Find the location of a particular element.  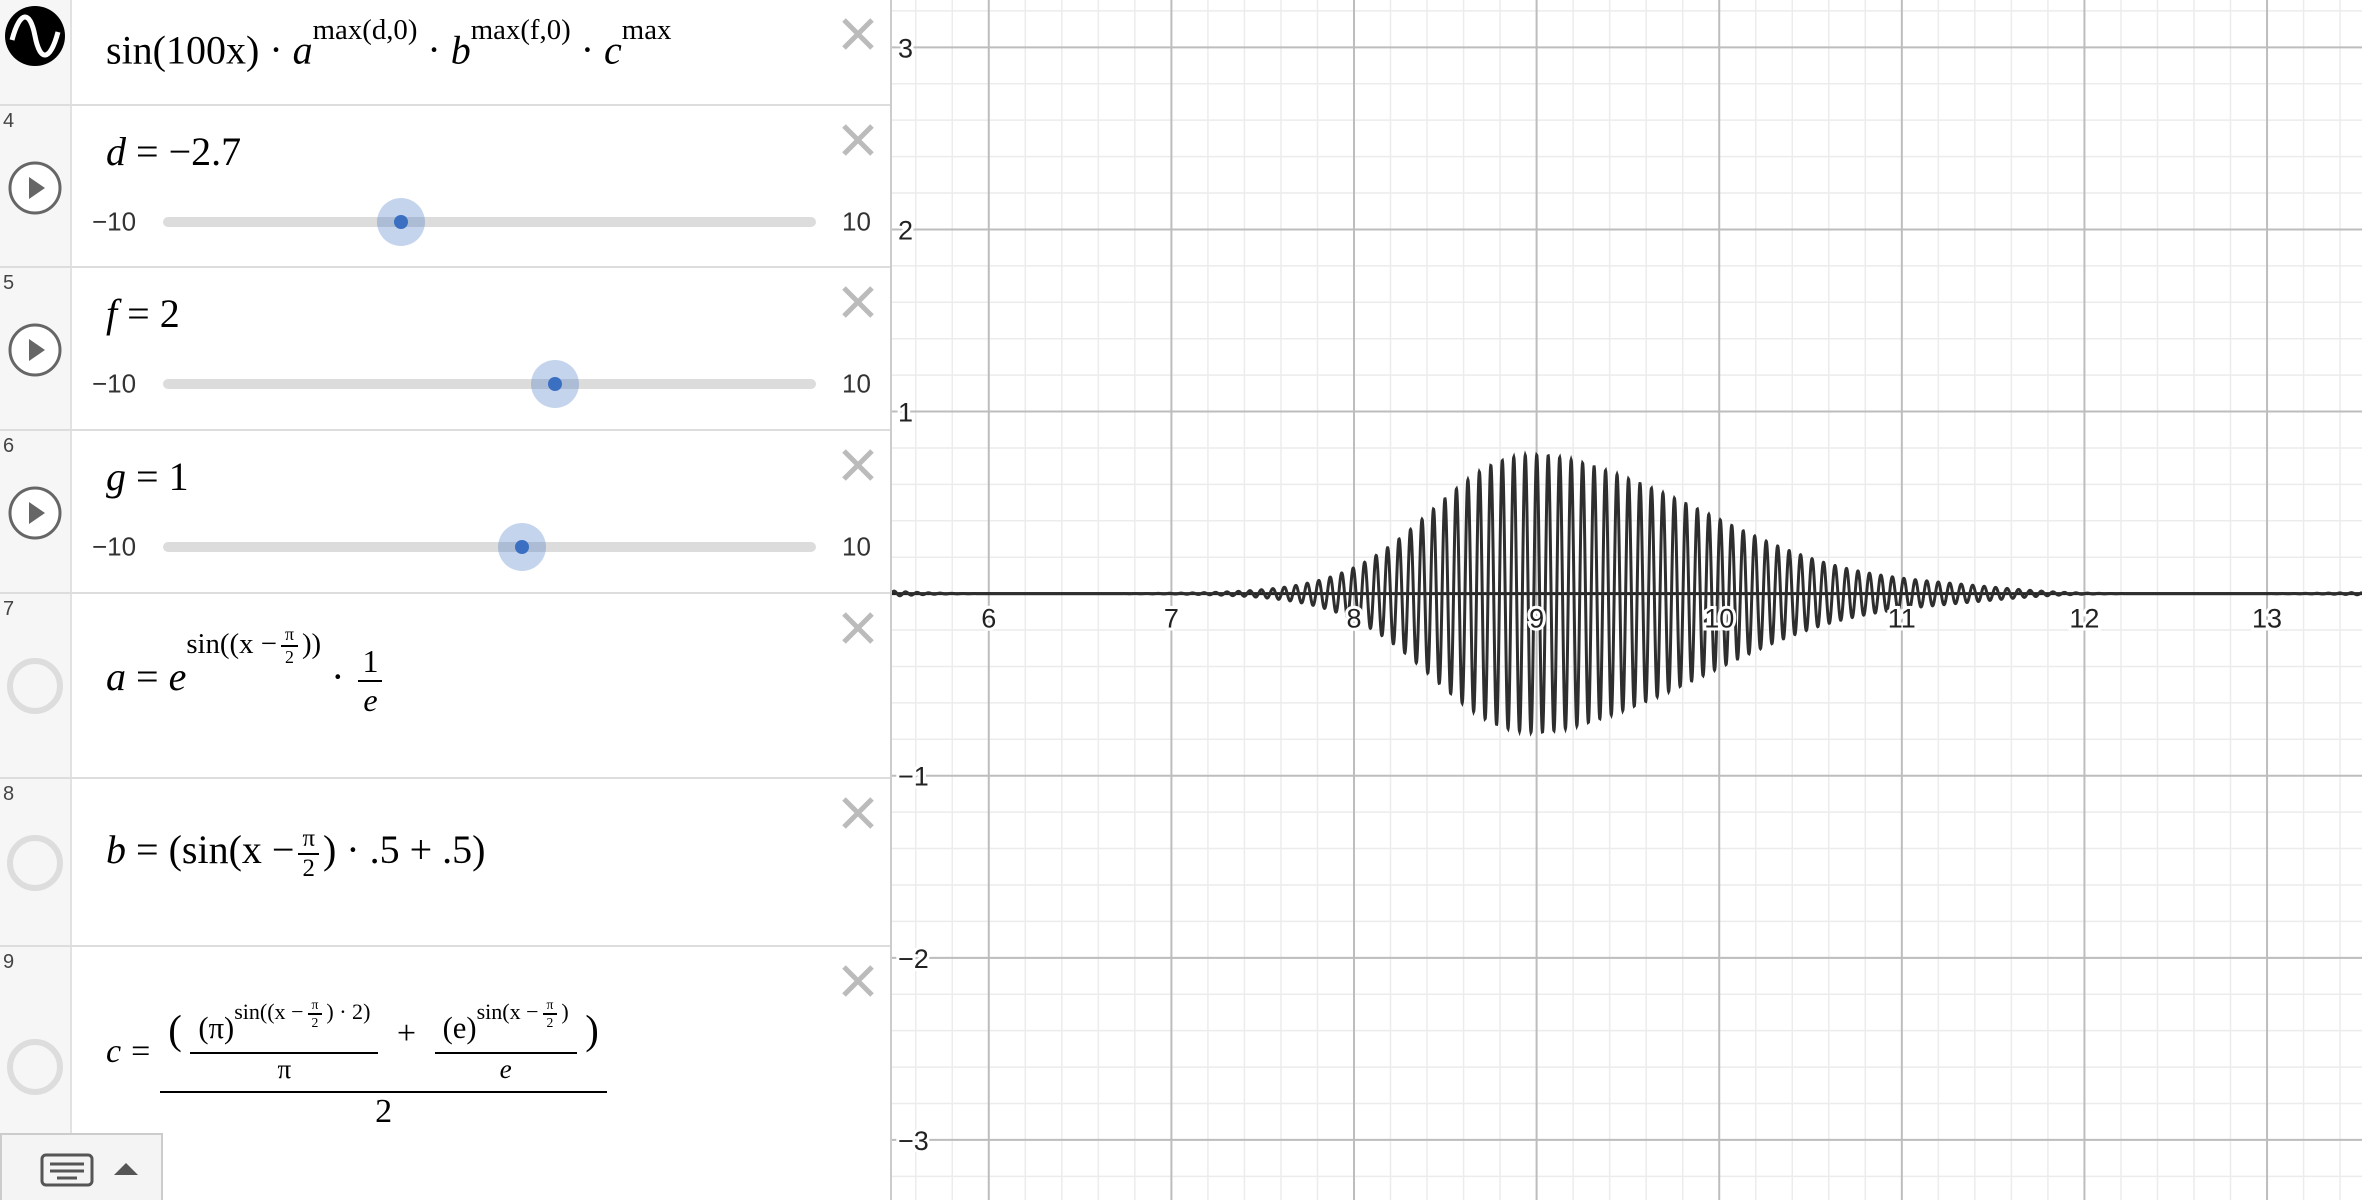

formula: f = 2 is located at coordinates (143, 313).